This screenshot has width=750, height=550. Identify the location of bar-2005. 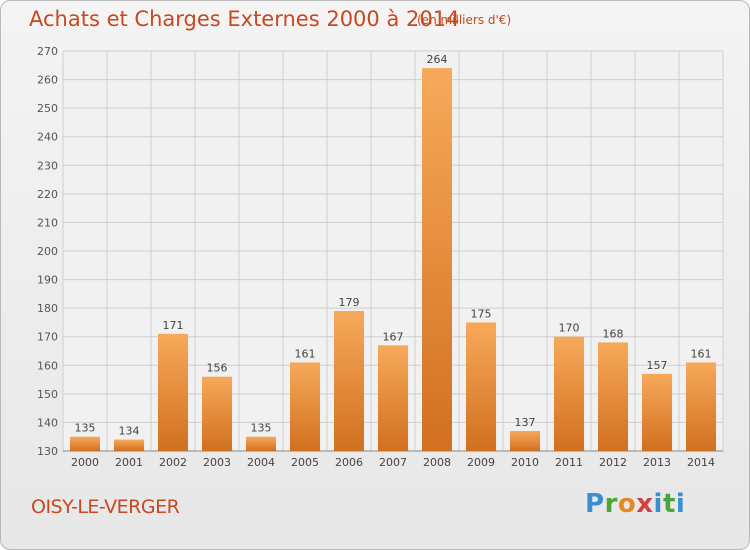
(305, 406).